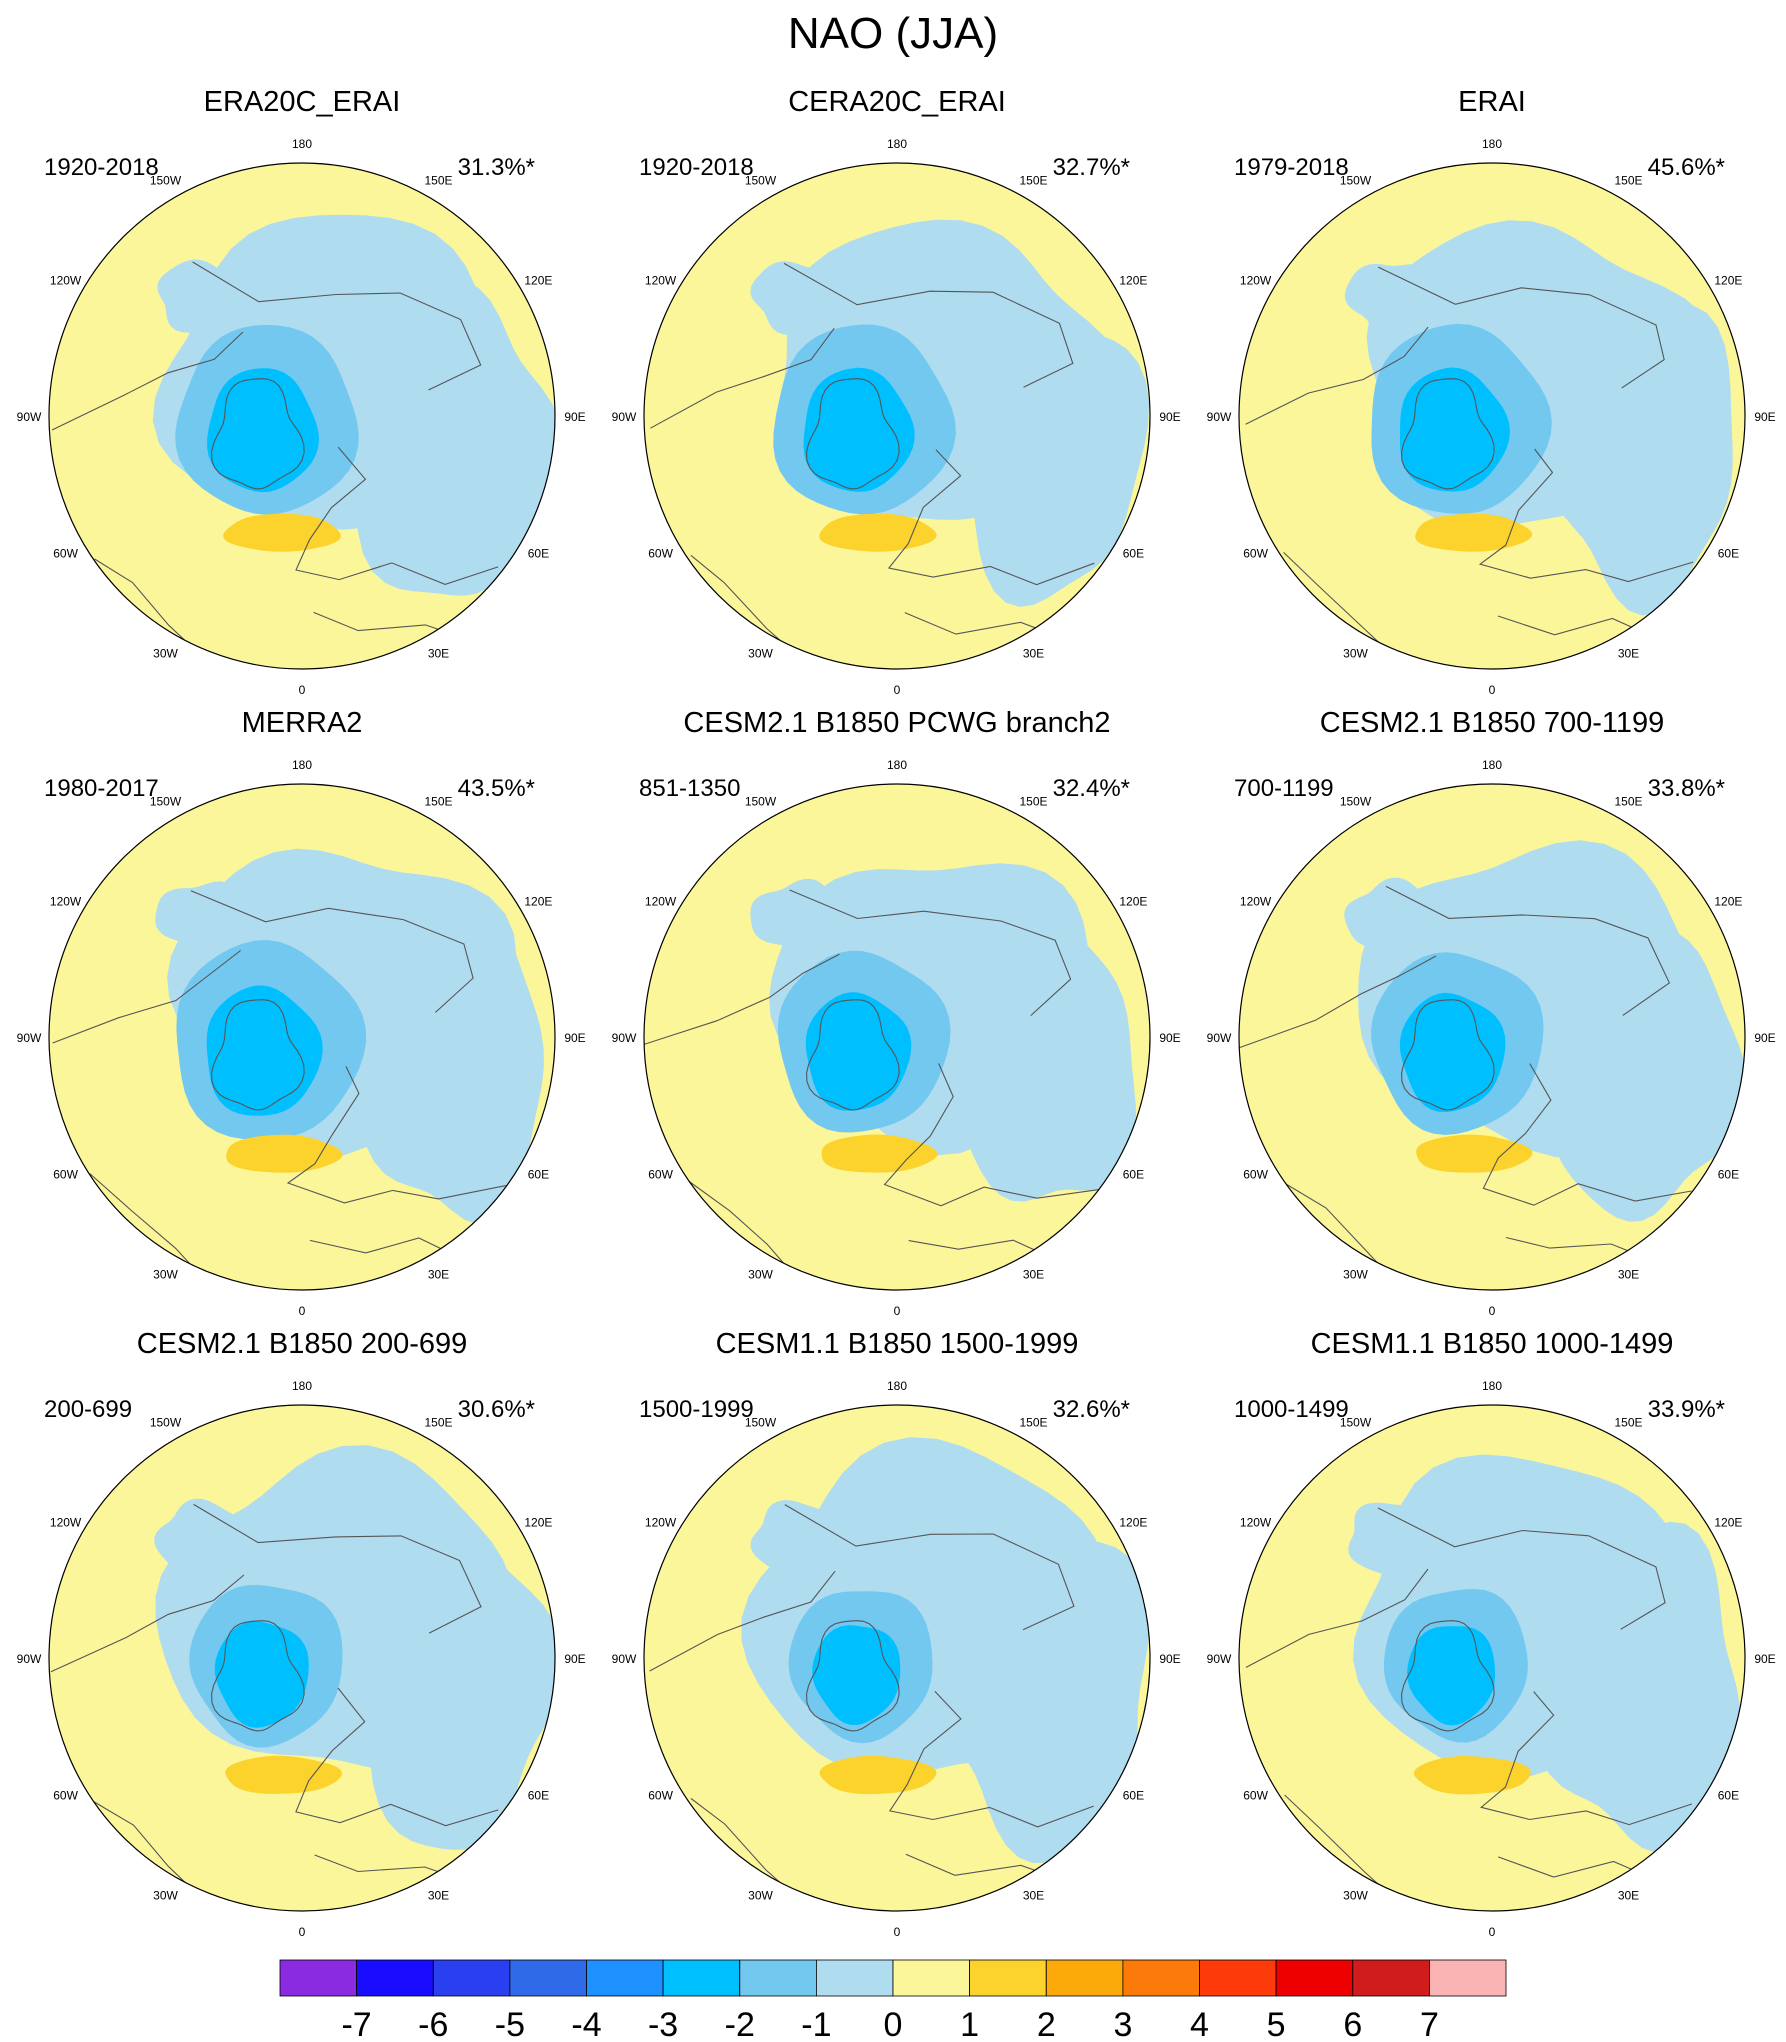  Describe the element at coordinates (496, 167) in the screenshot. I see `panel-variance: 31.3%*` at that location.